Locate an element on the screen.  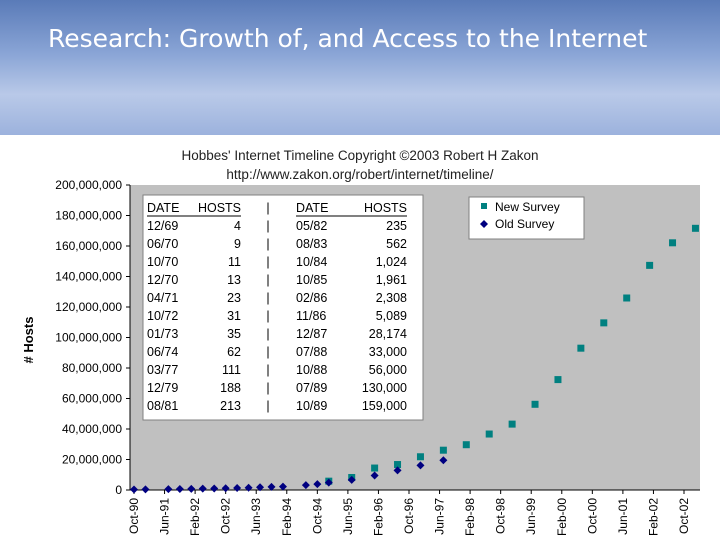
table-cell: 28,174 is located at coordinates (388, 334).